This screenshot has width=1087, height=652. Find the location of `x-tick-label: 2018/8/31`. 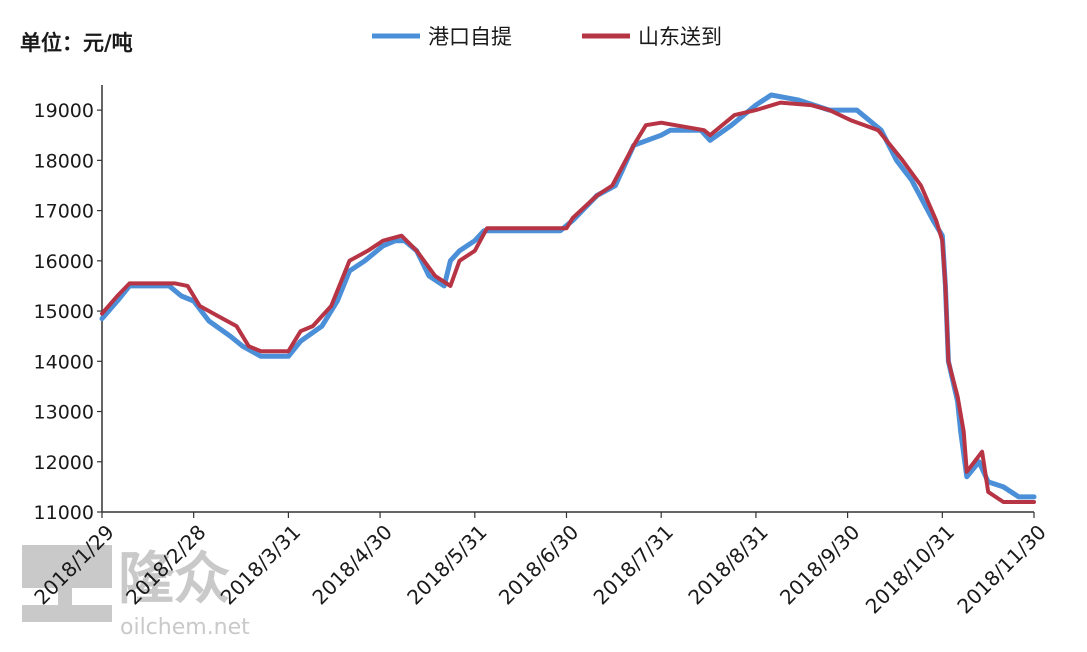

x-tick-label: 2018/8/31 is located at coordinates (727, 564).